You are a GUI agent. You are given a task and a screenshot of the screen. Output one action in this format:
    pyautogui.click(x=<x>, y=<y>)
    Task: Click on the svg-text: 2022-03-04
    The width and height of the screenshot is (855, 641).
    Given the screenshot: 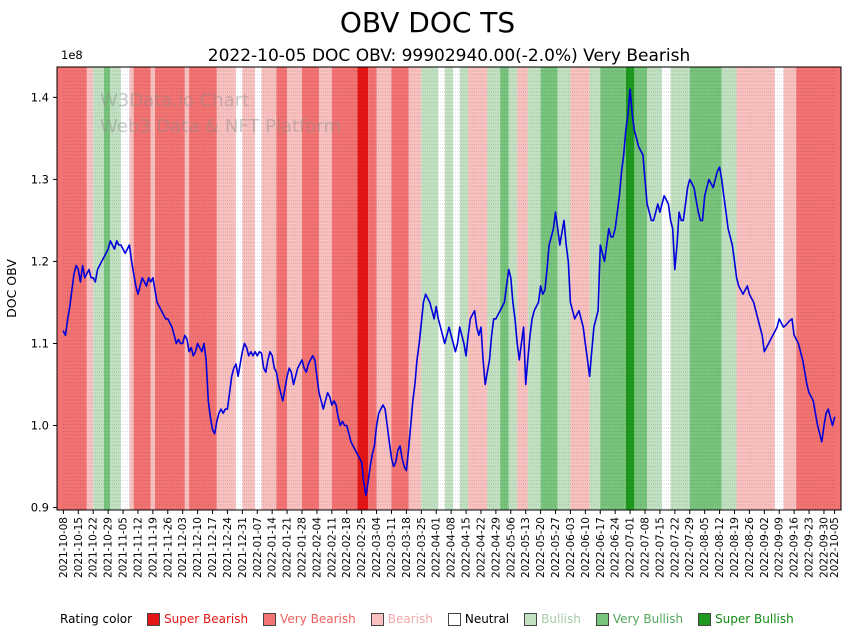 What is the action you would take?
    pyautogui.click(x=377, y=547)
    